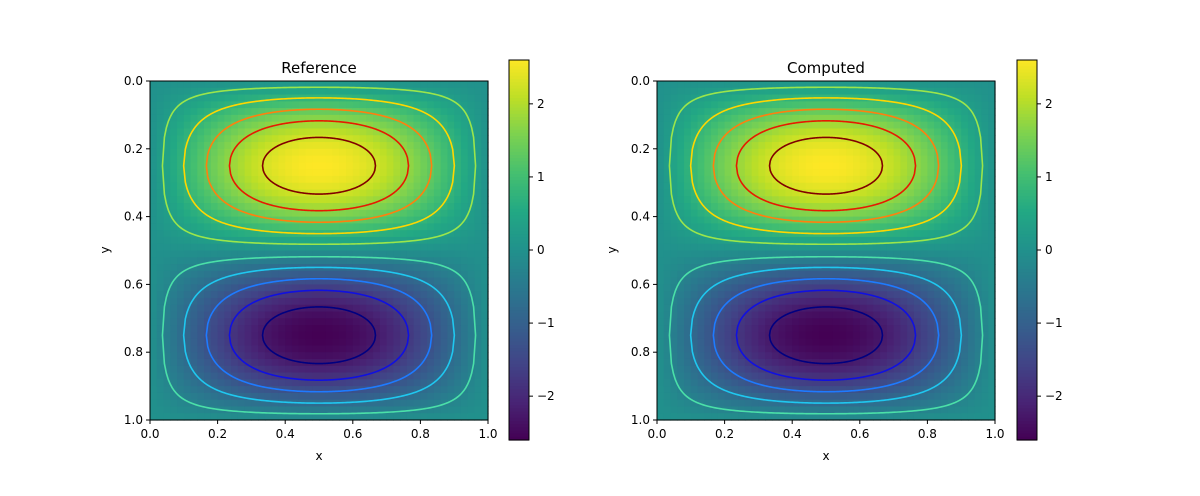 Image resolution: width=1200 pixels, height=496 pixels. What do you see at coordinates (541, 250) in the screenshot?
I see `colorbar-tick-label: 0` at bounding box center [541, 250].